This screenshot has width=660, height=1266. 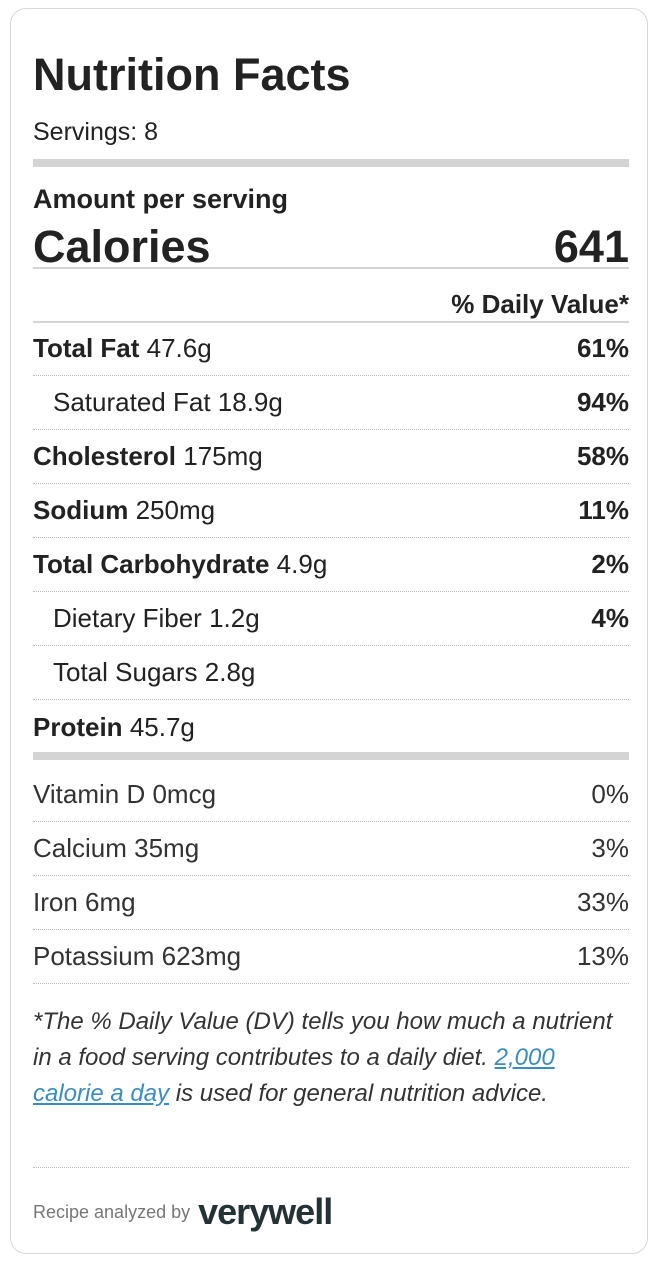 What do you see at coordinates (81, 510) in the screenshot?
I see `nutrient-name: Sodium` at bounding box center [81, 510].